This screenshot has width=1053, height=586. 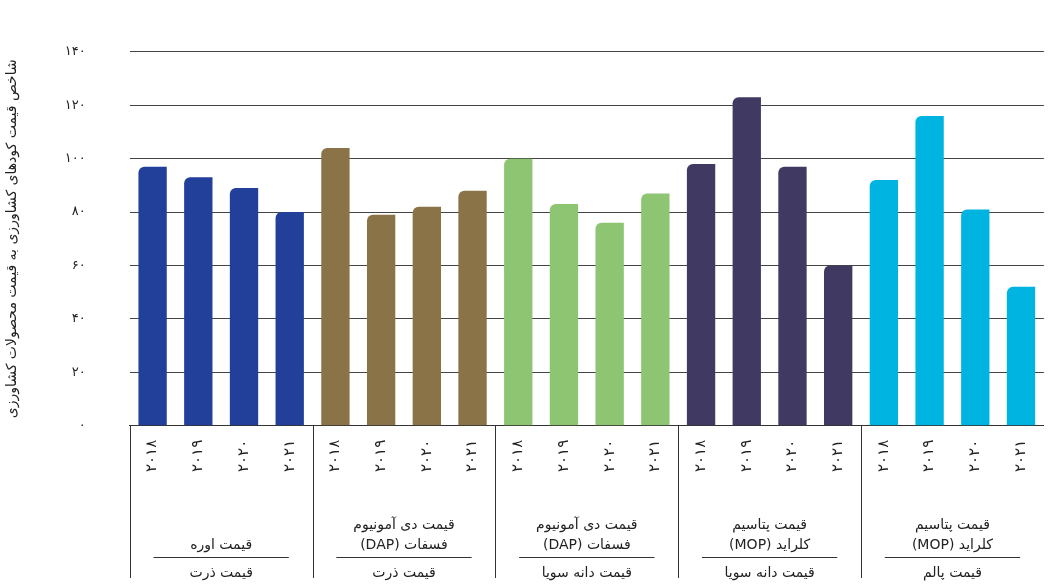 What do you see at coordinates (78, 211) in the screenshot?
I see `y-tick-label: ۸۰` at bounding box center [78, 211].